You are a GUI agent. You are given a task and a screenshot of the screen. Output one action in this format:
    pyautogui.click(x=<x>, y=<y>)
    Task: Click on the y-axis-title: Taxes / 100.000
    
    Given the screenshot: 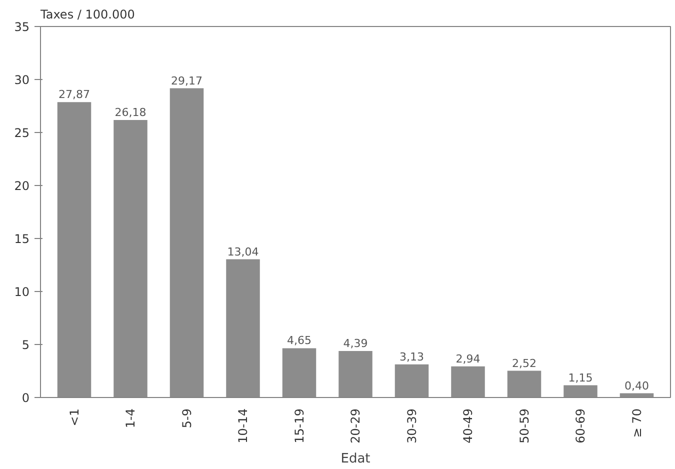 What is the action you would take?
    pyautogui.click(x=87, y=15)
    